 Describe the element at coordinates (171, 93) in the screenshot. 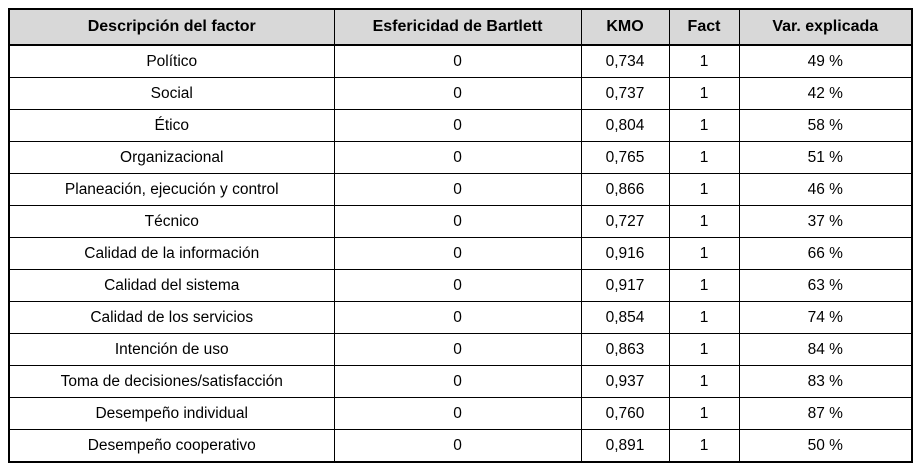

I see `cell-factor: Social` at that location.